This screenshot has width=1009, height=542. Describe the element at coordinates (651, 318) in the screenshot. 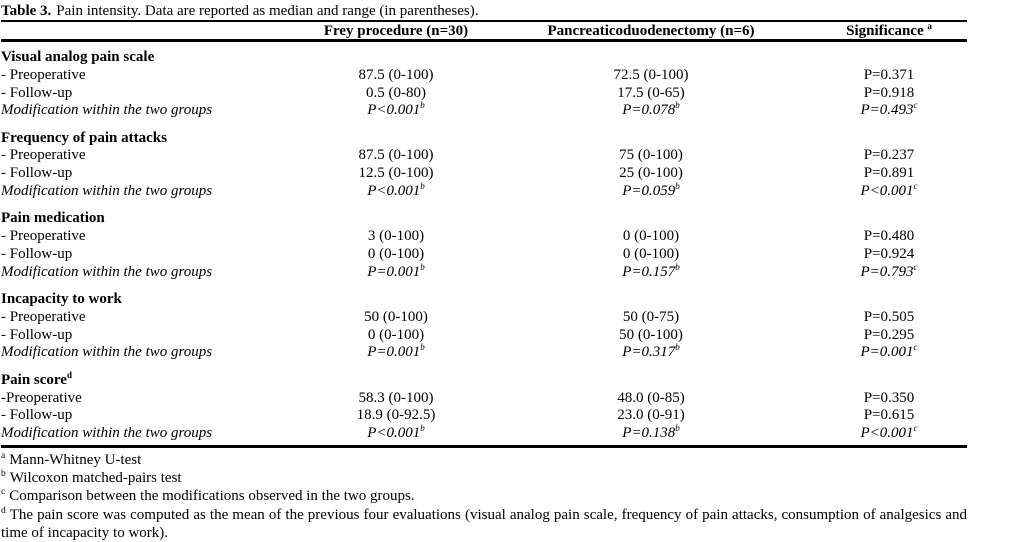

I see `cell-pancreaticoduodenectomy: 50 (0-75)` at that location.